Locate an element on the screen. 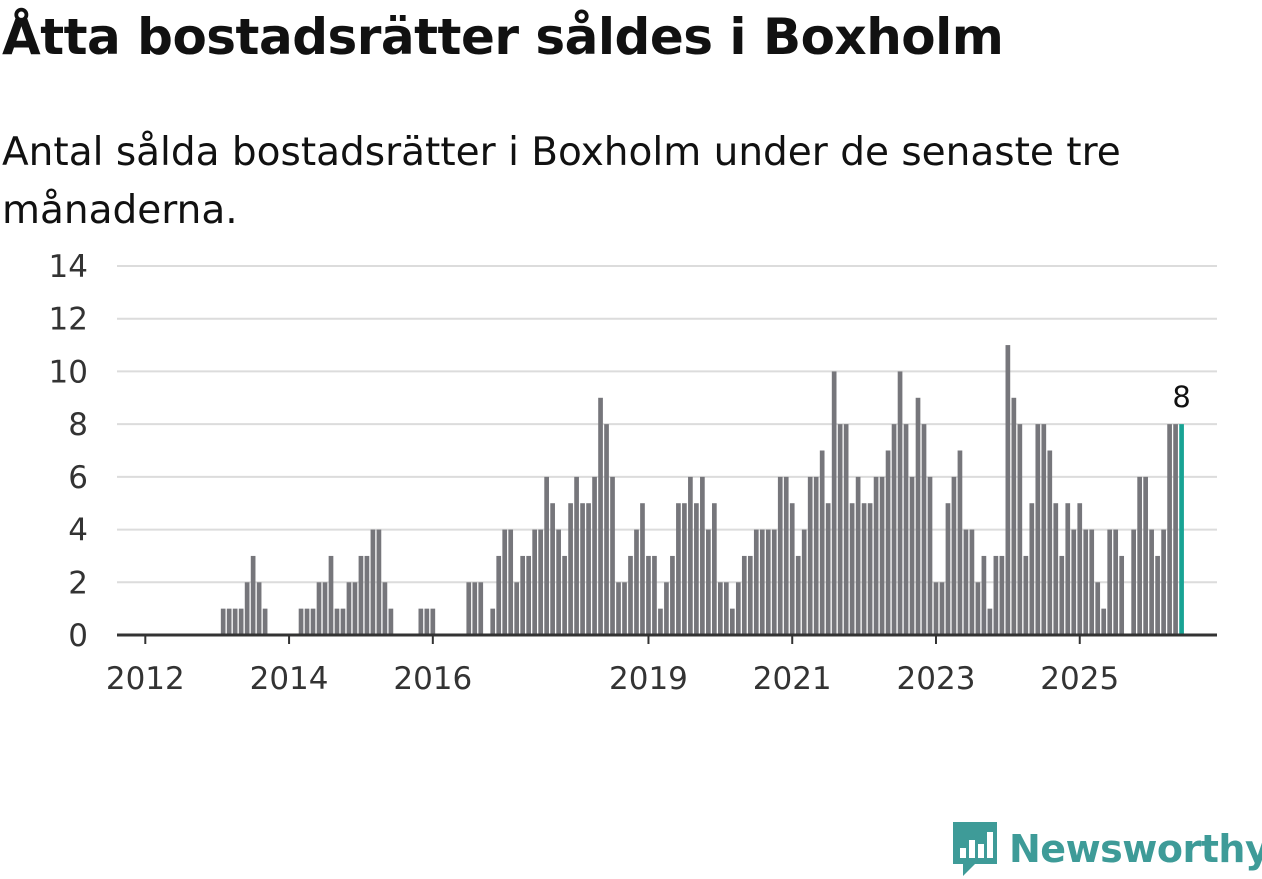  highlight-bar is located at coordinates (1181, 529).